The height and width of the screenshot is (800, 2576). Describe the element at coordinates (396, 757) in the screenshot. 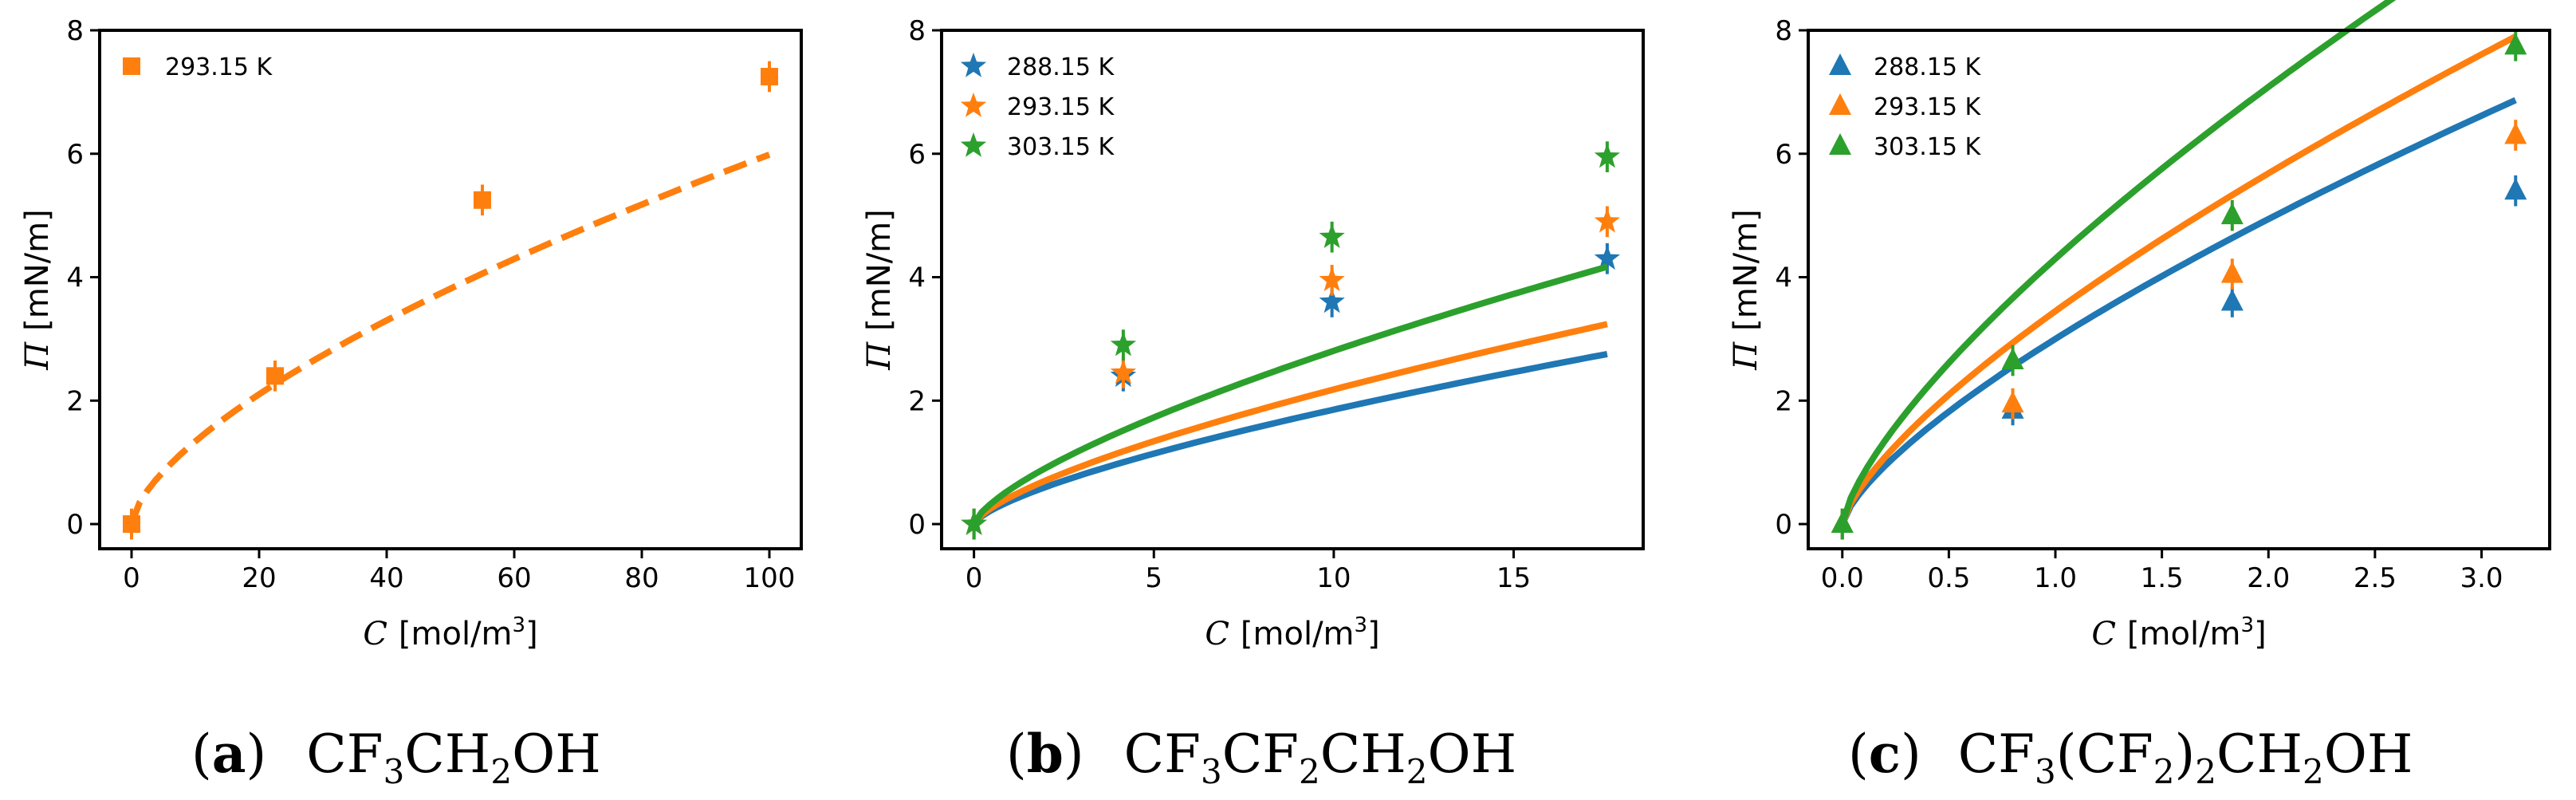

I see `panel-a-caption: (a) CF3CH2OH` at that location.